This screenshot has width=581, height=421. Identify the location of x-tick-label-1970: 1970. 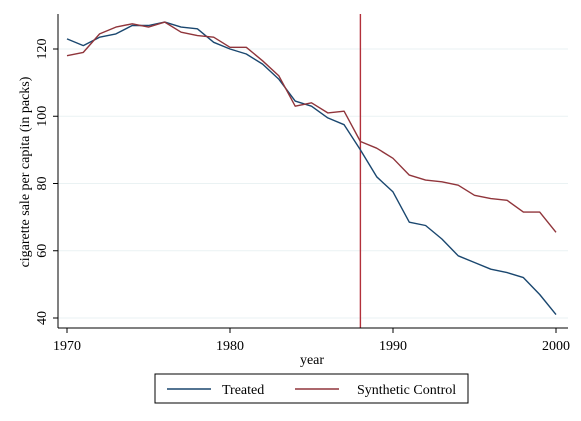
(67, 346).